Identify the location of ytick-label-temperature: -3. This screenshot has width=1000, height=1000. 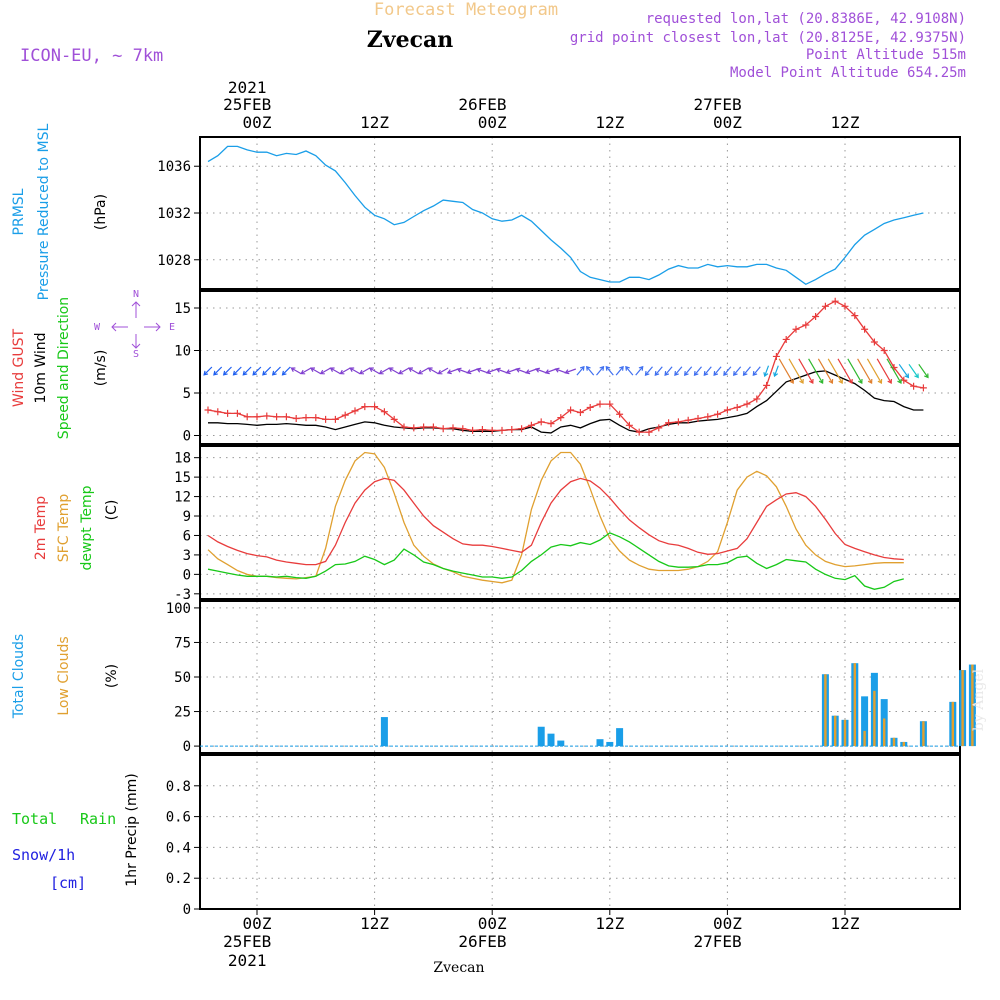
(182, 595).